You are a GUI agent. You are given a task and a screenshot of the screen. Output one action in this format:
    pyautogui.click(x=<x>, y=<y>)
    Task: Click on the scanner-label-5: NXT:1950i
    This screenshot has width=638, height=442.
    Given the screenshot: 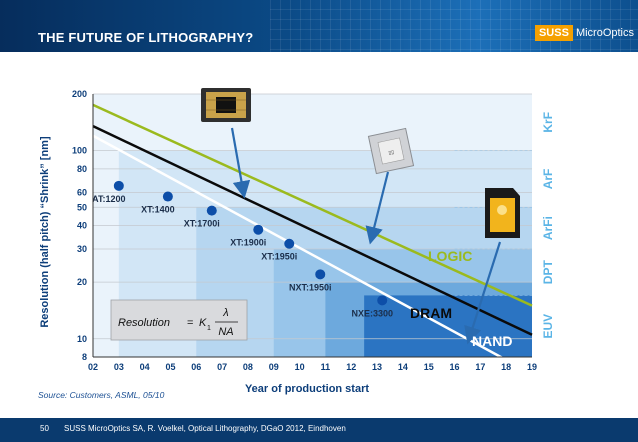 What is the action you would take?
    pyautogui.click(x=310, y=287)
    